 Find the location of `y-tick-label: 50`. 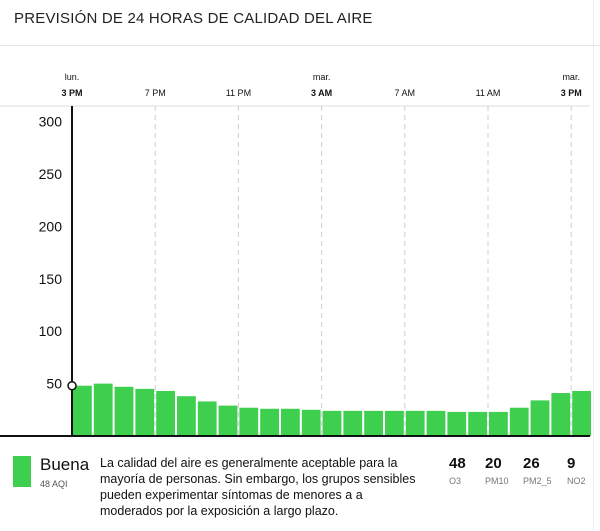

y-tick-label: 50 is located at coordinates (54, 384).